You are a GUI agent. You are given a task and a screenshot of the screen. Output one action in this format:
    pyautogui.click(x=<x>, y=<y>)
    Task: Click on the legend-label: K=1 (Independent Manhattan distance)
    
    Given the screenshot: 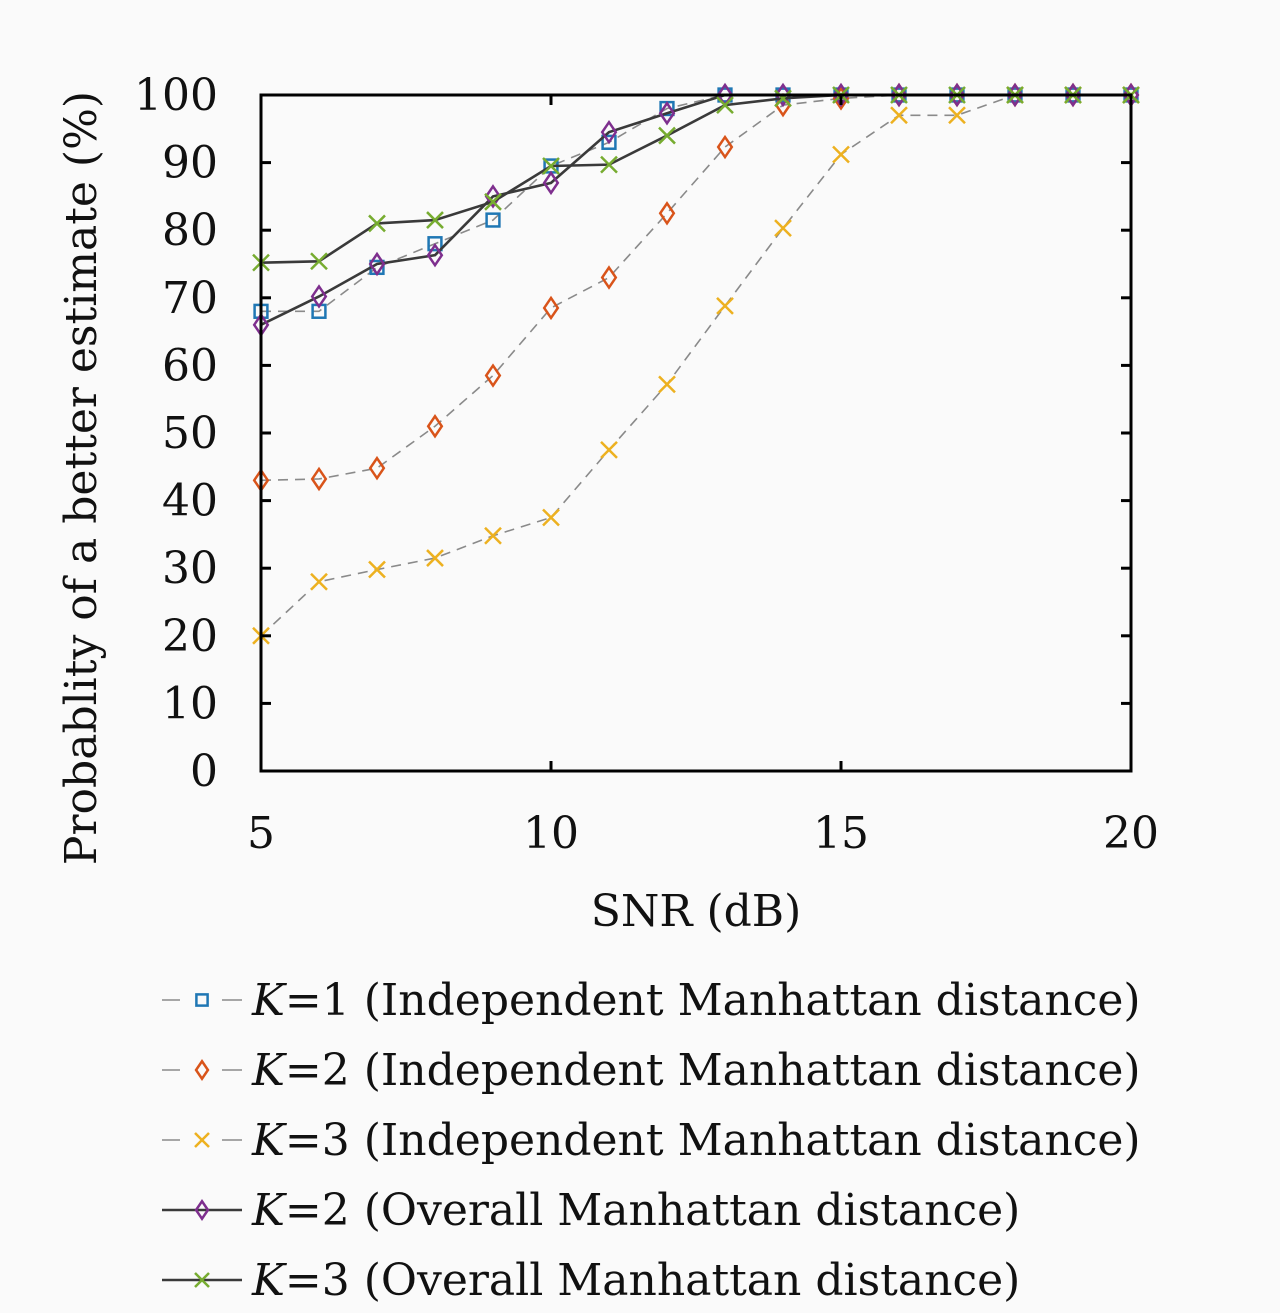 What is the action you would take?
    pyautogui.click(x=696, y=1000)
    